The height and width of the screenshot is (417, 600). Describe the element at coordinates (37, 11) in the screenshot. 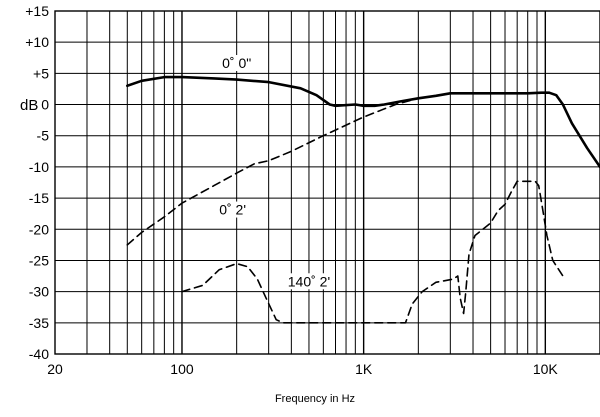

I see `y-tick-label: +15` at that location.